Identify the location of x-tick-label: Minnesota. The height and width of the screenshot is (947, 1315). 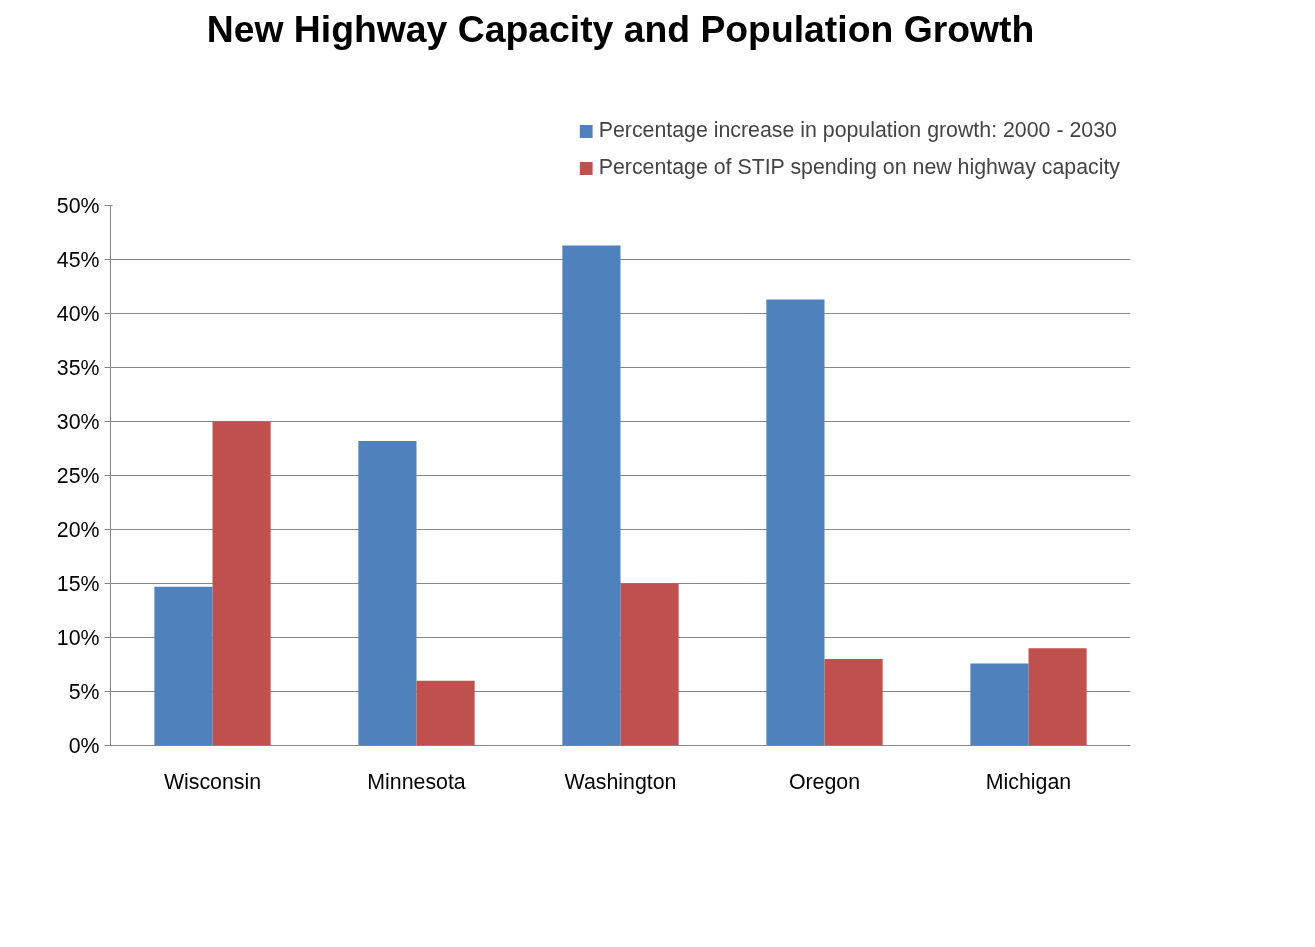
(416, 781).